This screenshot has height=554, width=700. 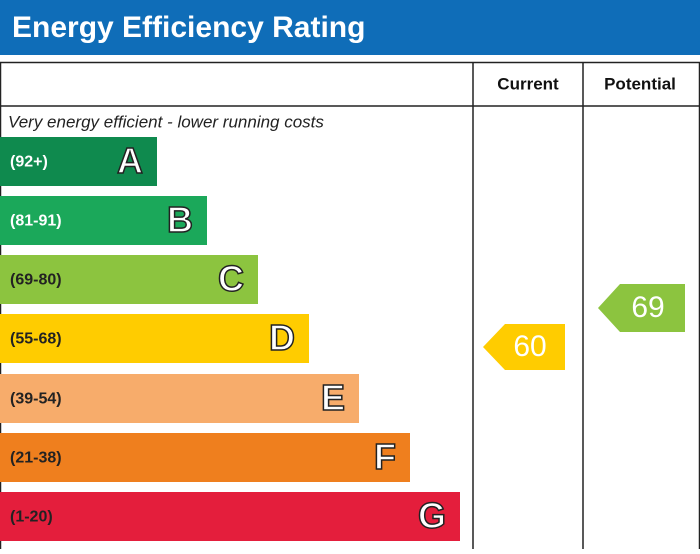 What do you see at coordinates (31, 517) in the screenshot?
I see `band-range: (1-20)` at bounding box center [31, 517].